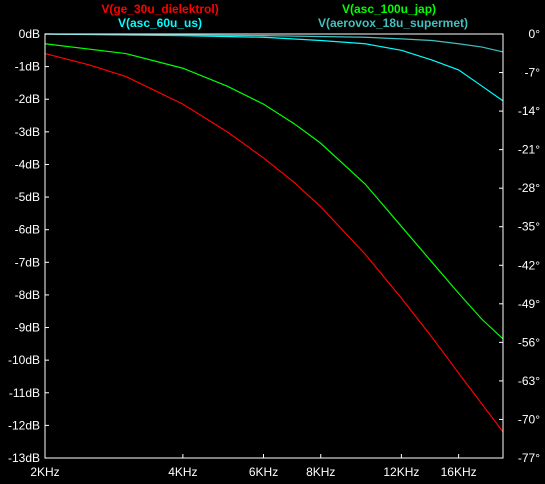  Describe the element at coordinates (159, 9) in the screenshot. I see `legend-entry-ge-30u-dielektrol: V(ge_30u_dielektrol)` at that location.